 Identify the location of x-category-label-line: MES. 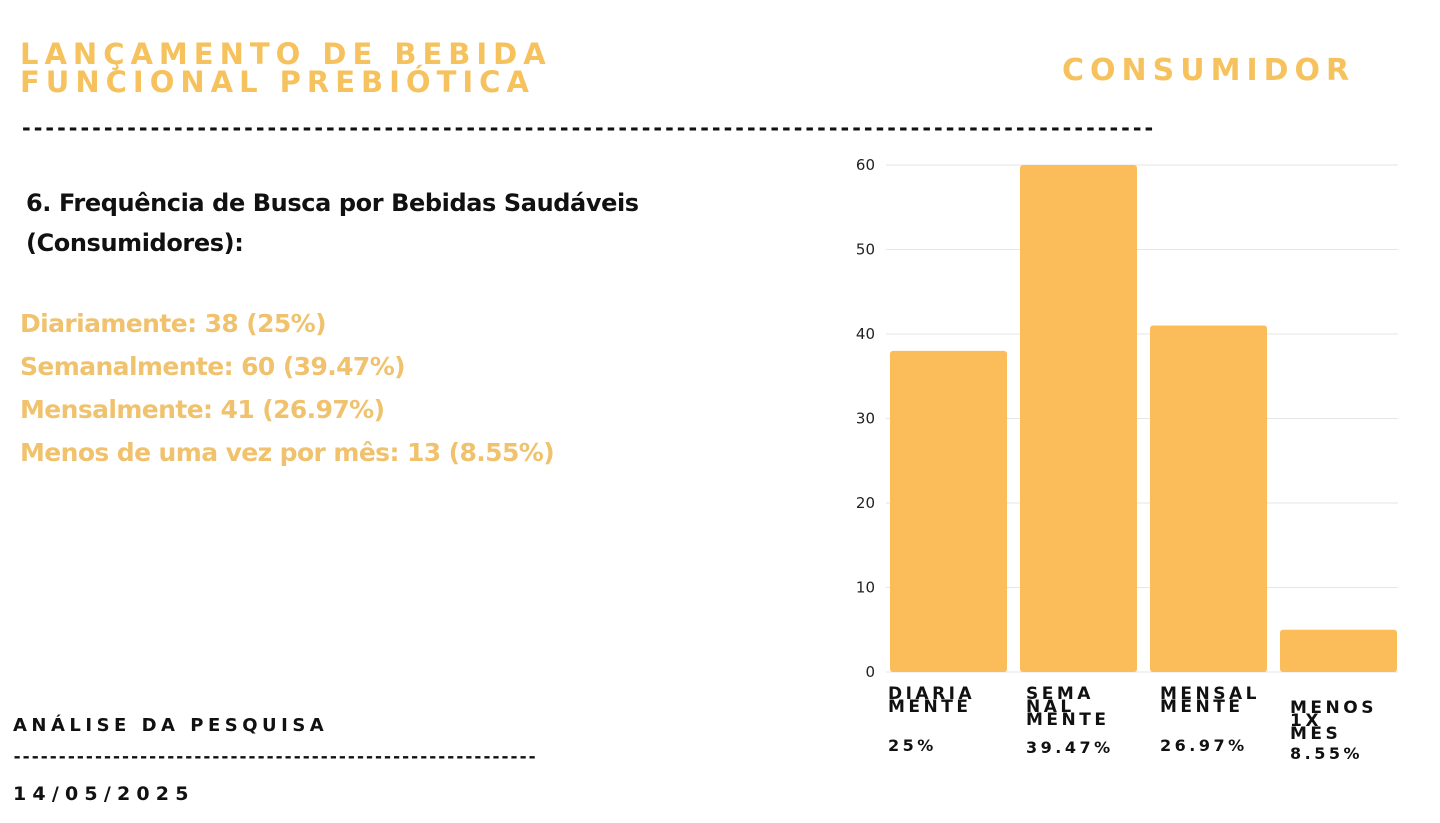
(1316, 734).